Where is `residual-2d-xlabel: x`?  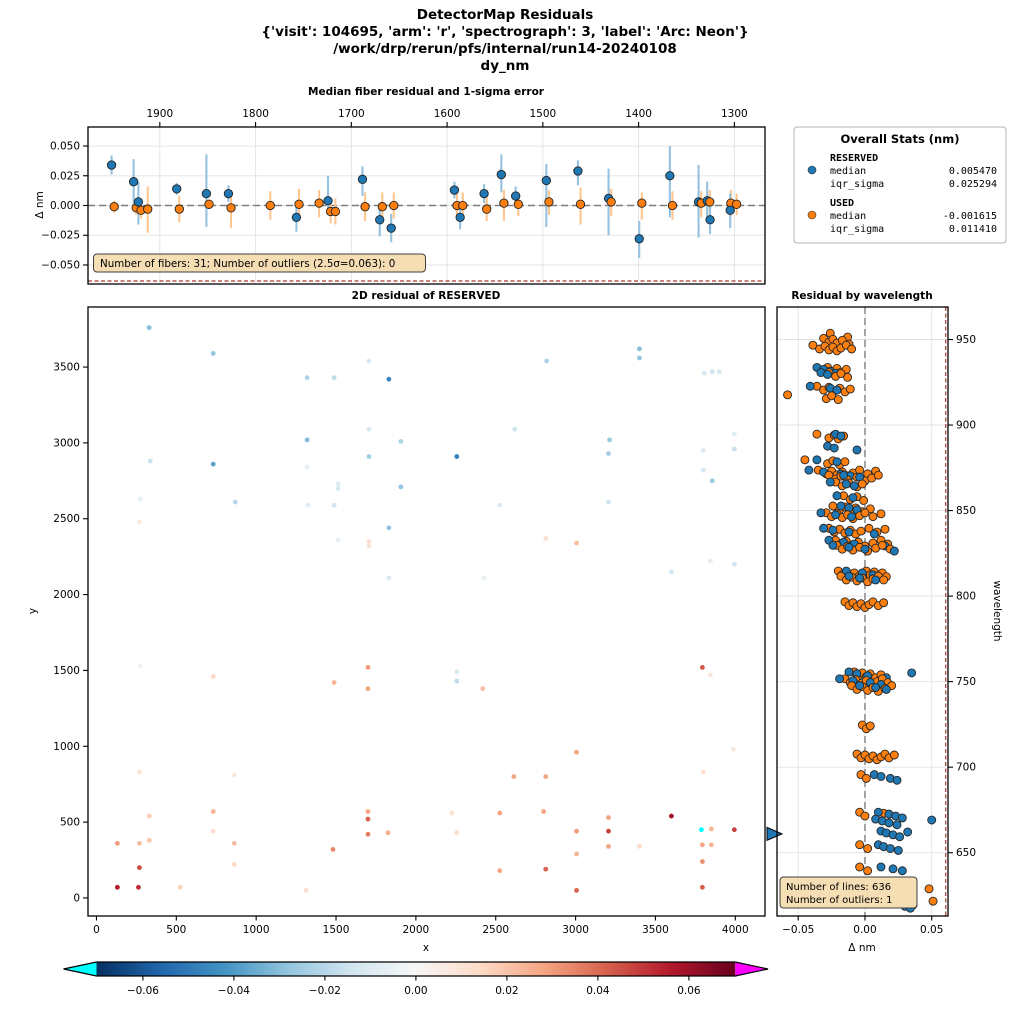 residual-2d-xlabel: x is located at coordinates (426, 948).